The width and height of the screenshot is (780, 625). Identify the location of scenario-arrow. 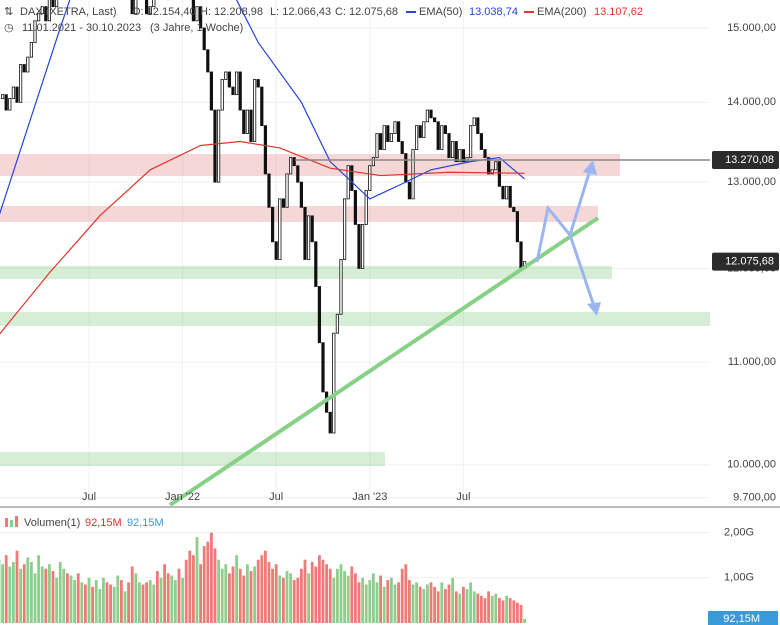
(563, 216).